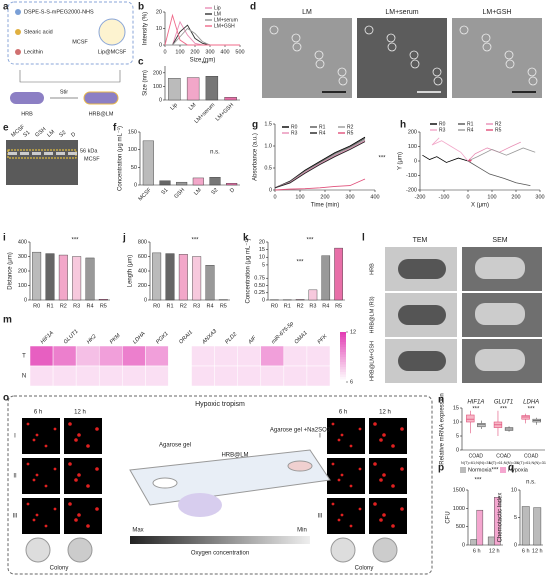  I want to click on x-tick-label: R3, so click(76, 306).